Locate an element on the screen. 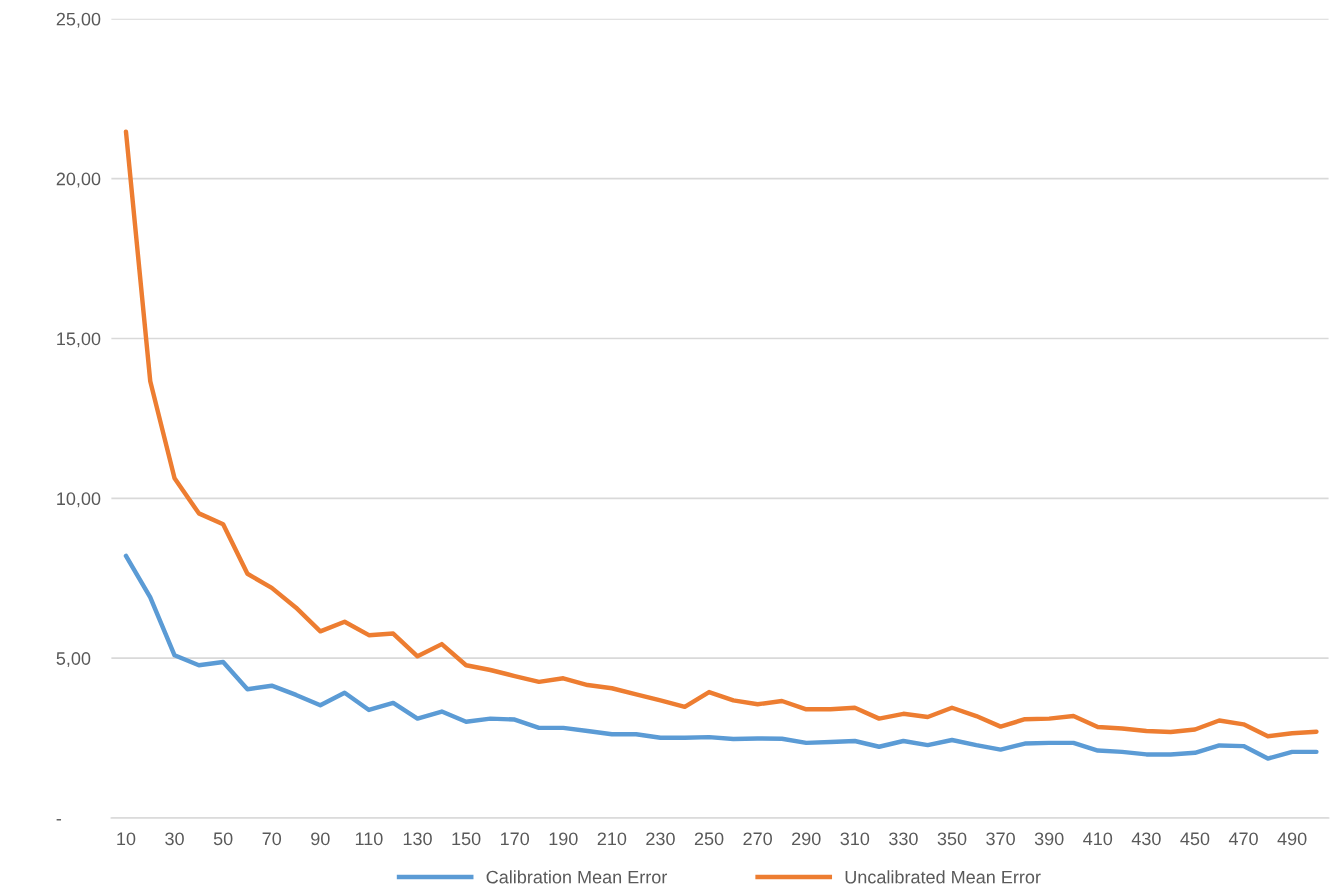 Image resolution: width=1342 pixels, height=895 pixels. x-tick-label: 150 is located at coordinates (466, 839).